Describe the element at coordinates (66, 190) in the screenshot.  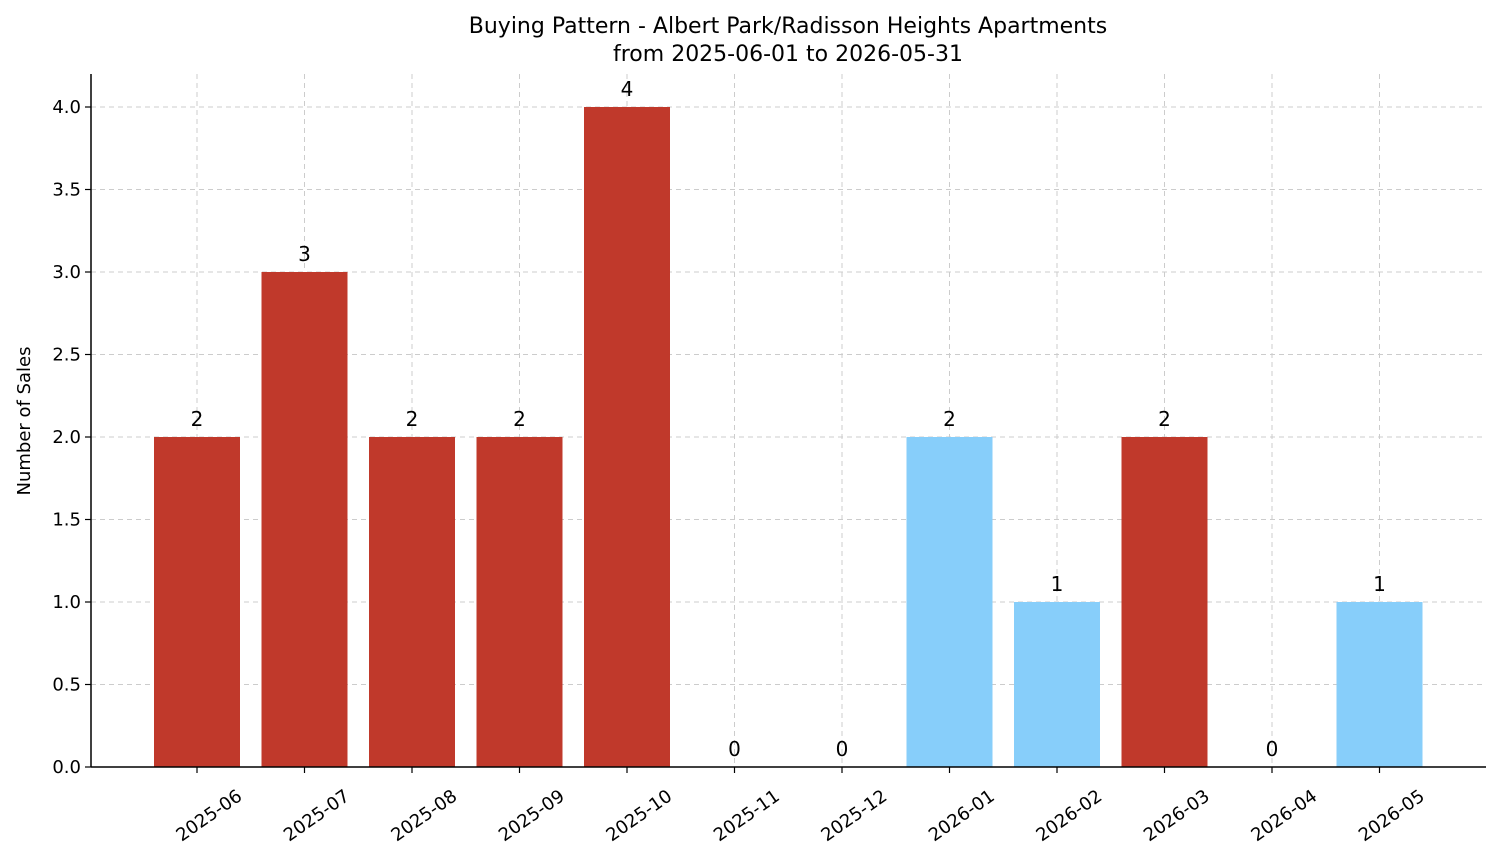
I see `y-tick-label: 3.5` at that location.